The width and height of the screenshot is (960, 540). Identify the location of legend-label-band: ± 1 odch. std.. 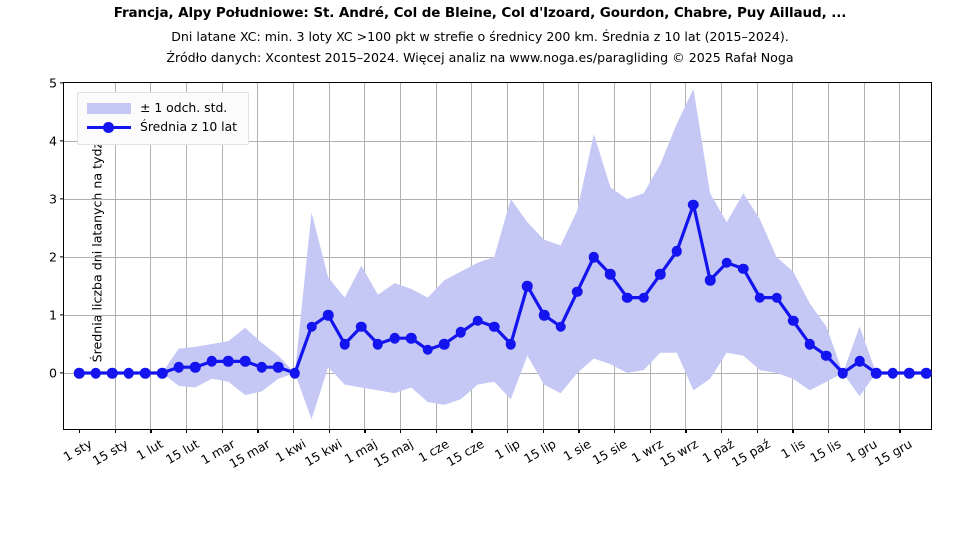
(184, 108).